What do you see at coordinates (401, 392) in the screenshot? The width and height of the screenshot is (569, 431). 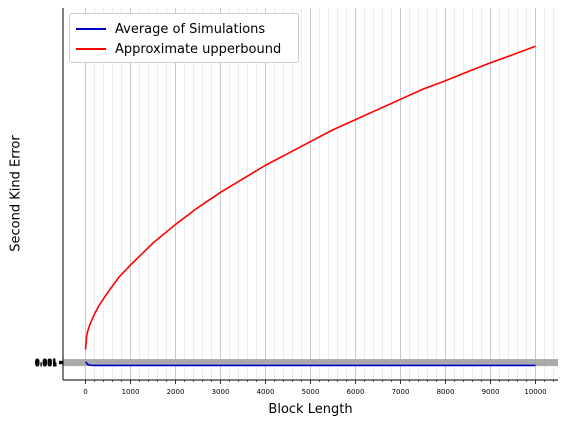 I see `x-tick-label: 7000` at bounding box center [401, 392].